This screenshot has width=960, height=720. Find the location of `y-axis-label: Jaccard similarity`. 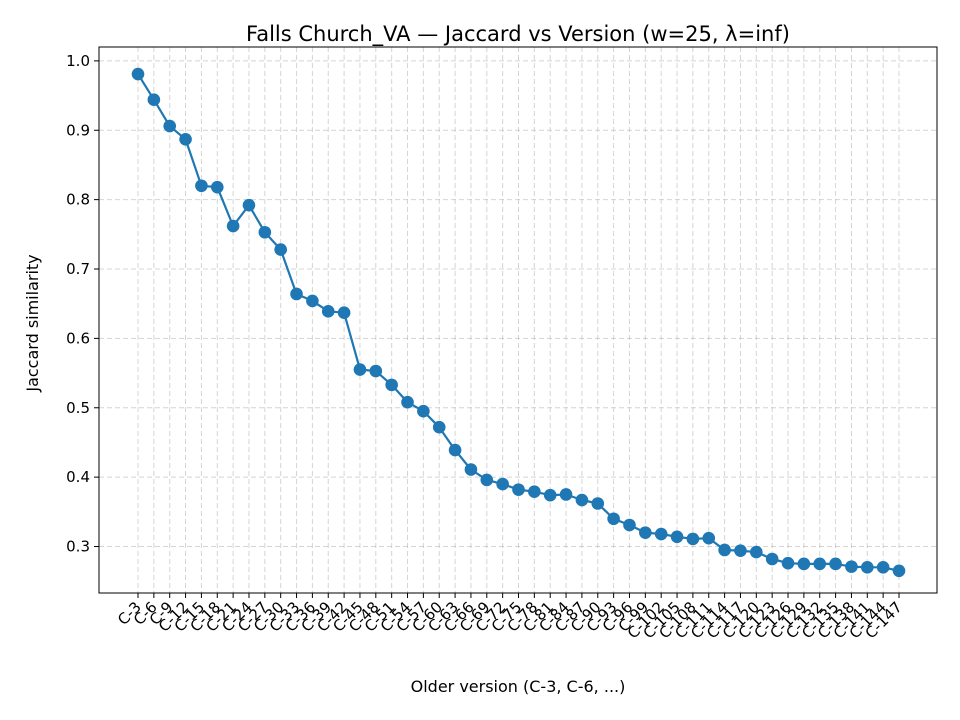

y-axis-label: Jaccard similarity is located at coordinates (32, 323).